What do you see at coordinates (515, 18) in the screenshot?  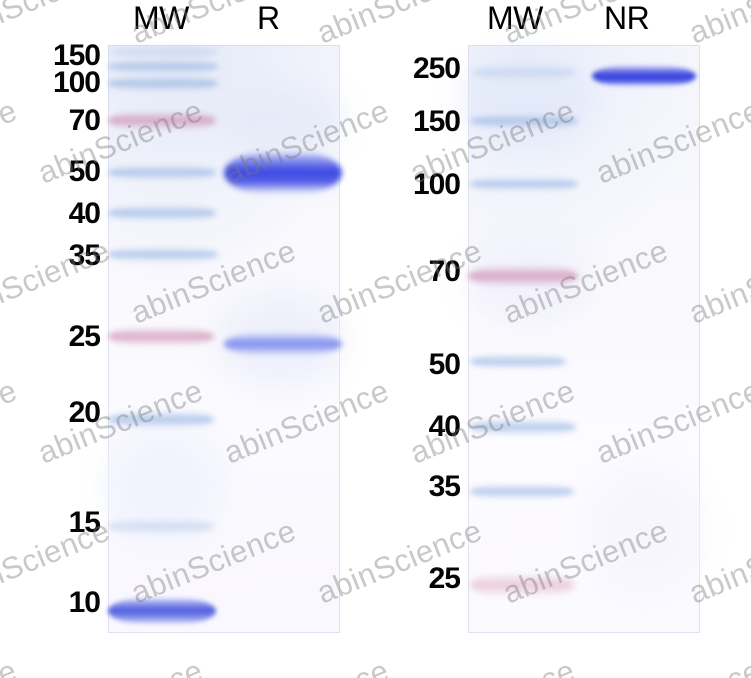 I see `mw-lane-header-right: MW` at bounding box center [515, 18].